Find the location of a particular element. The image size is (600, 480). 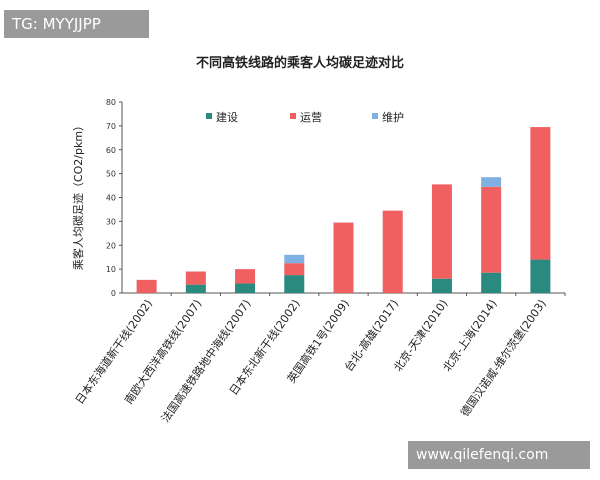

legend-label: 建设 is located at coordinates (227, 117).